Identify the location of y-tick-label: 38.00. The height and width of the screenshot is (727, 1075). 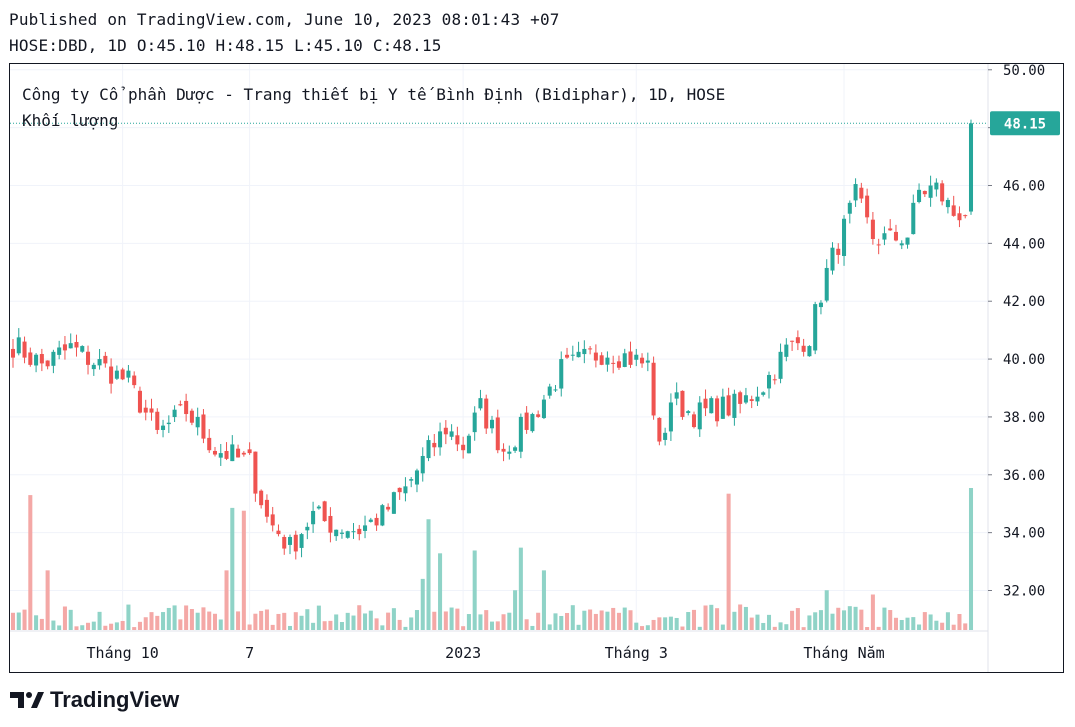
(1024, 418).